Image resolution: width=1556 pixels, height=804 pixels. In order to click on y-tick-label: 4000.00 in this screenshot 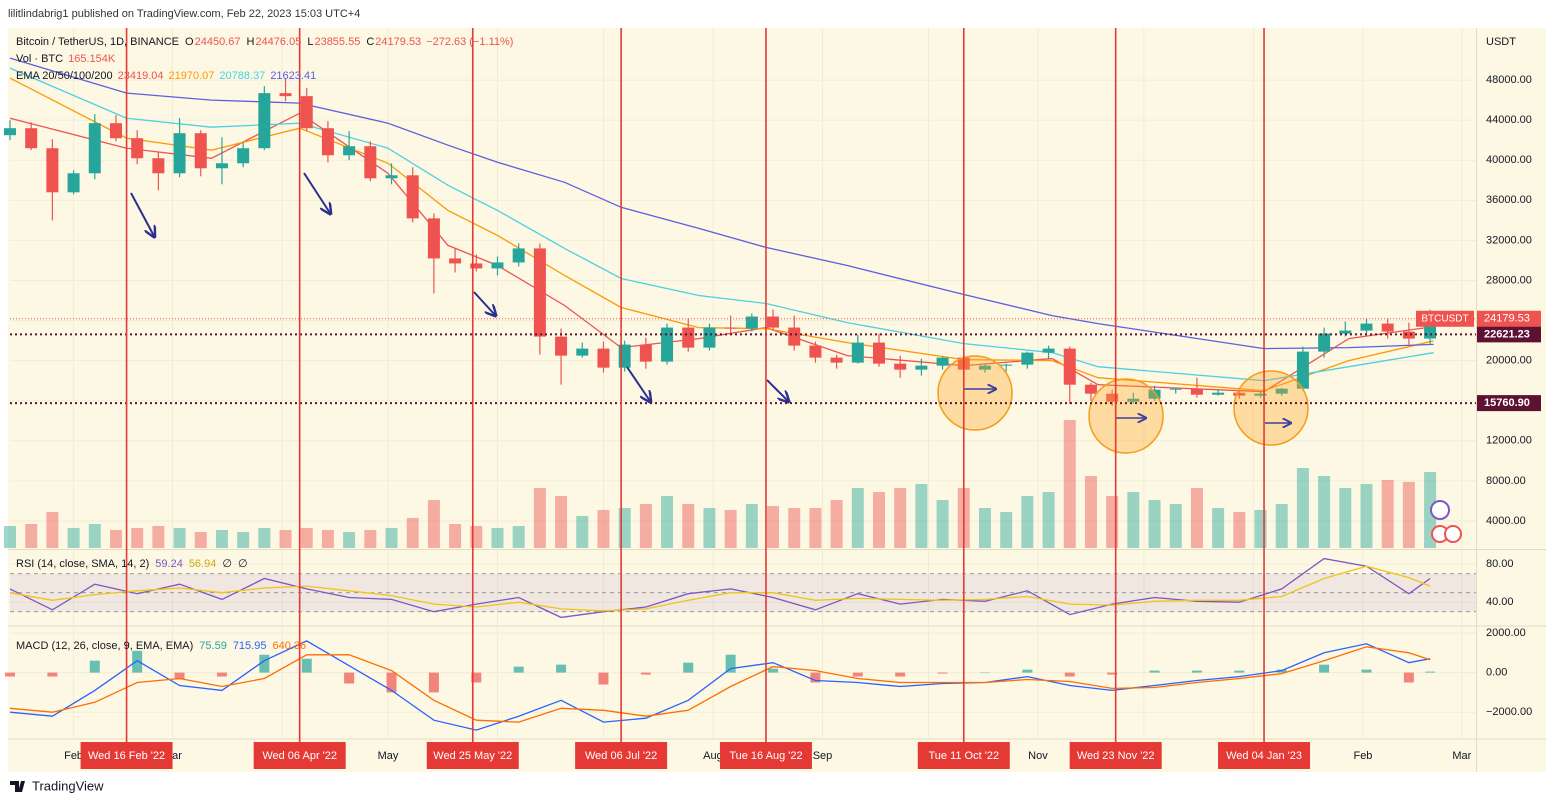, I will do `click(1506, 521)`.